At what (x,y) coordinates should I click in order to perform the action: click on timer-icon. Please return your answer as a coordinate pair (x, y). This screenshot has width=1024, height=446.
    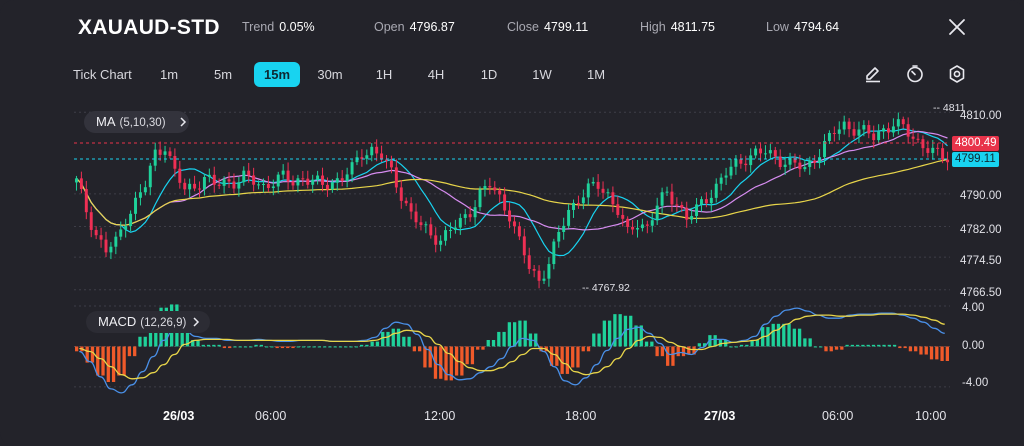
    Looking at the image, I should click on (915, 74).